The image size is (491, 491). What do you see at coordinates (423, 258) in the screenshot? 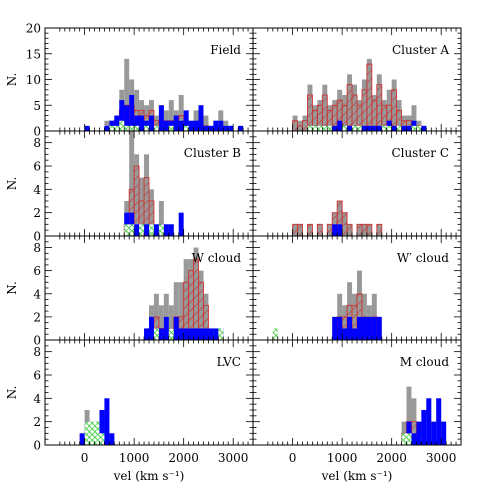
I see `panel-title: W′ cloud` at bounding box center [423, 258].